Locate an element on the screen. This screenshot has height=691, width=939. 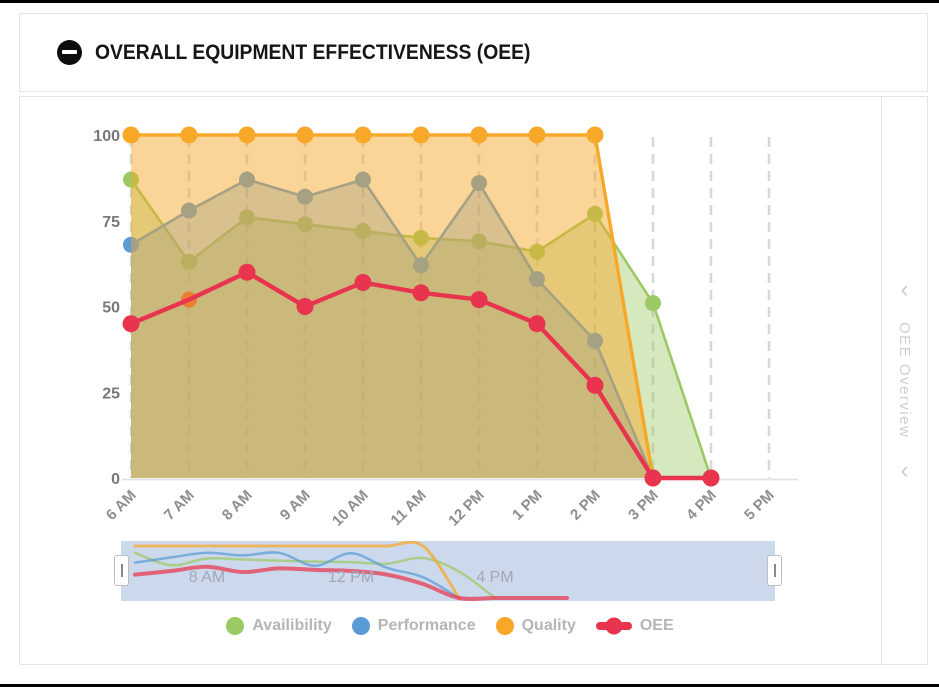
widget-header: OVERALL EQUIPMENT EFFECTIVENESS (OEE) is located at coordinates (473, 52).